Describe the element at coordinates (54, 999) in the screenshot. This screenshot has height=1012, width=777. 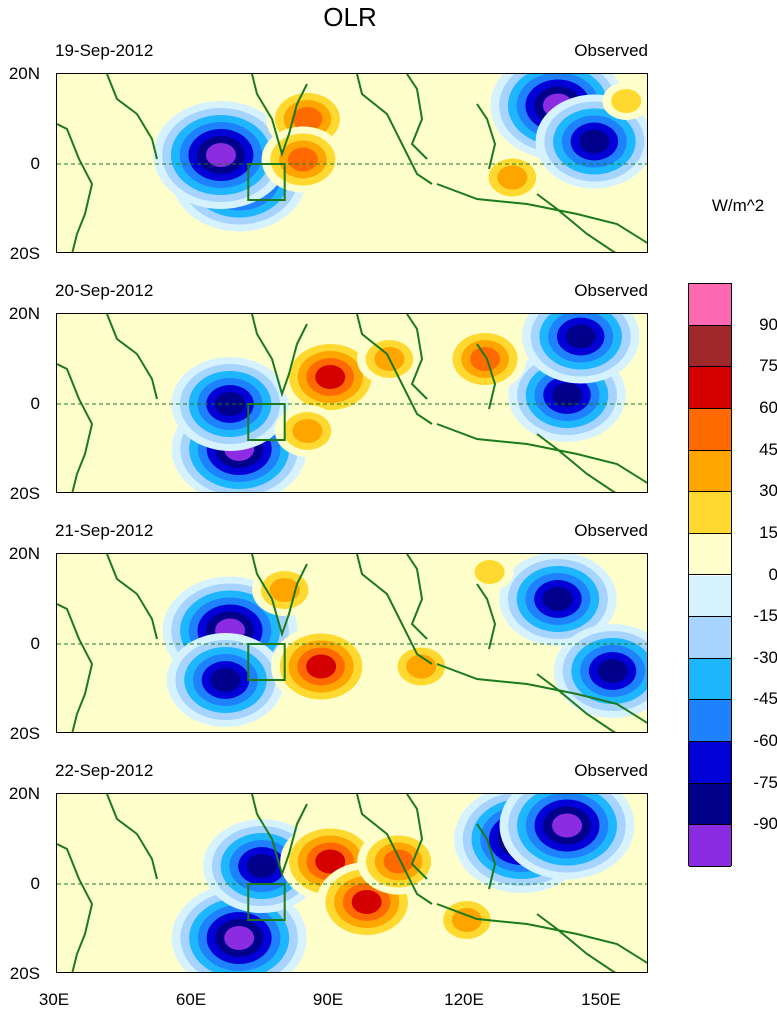
I see `lon-label-30e: 30E` at that location.